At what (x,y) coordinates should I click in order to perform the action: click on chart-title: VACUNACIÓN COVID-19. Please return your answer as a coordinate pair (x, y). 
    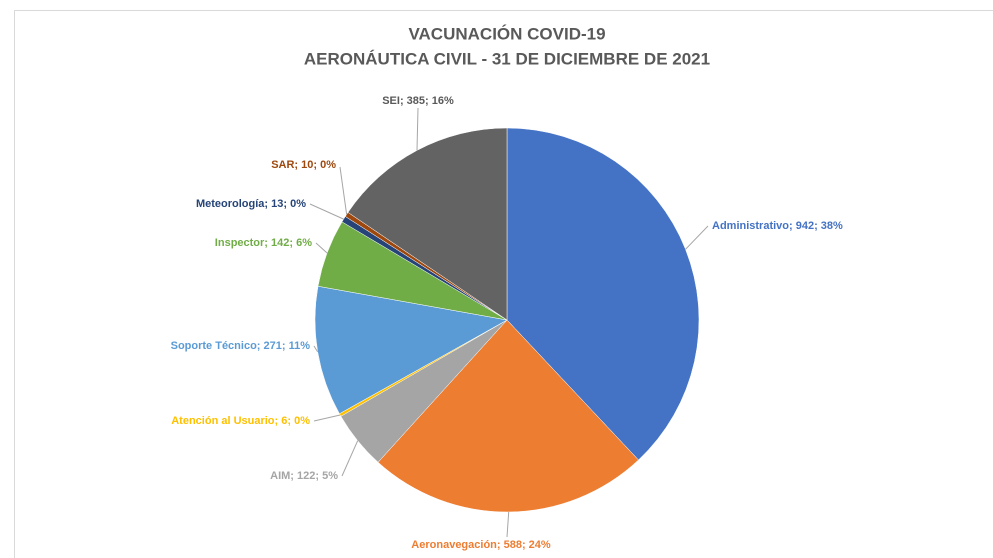
    Looking at the image, I should click on (506, 33).